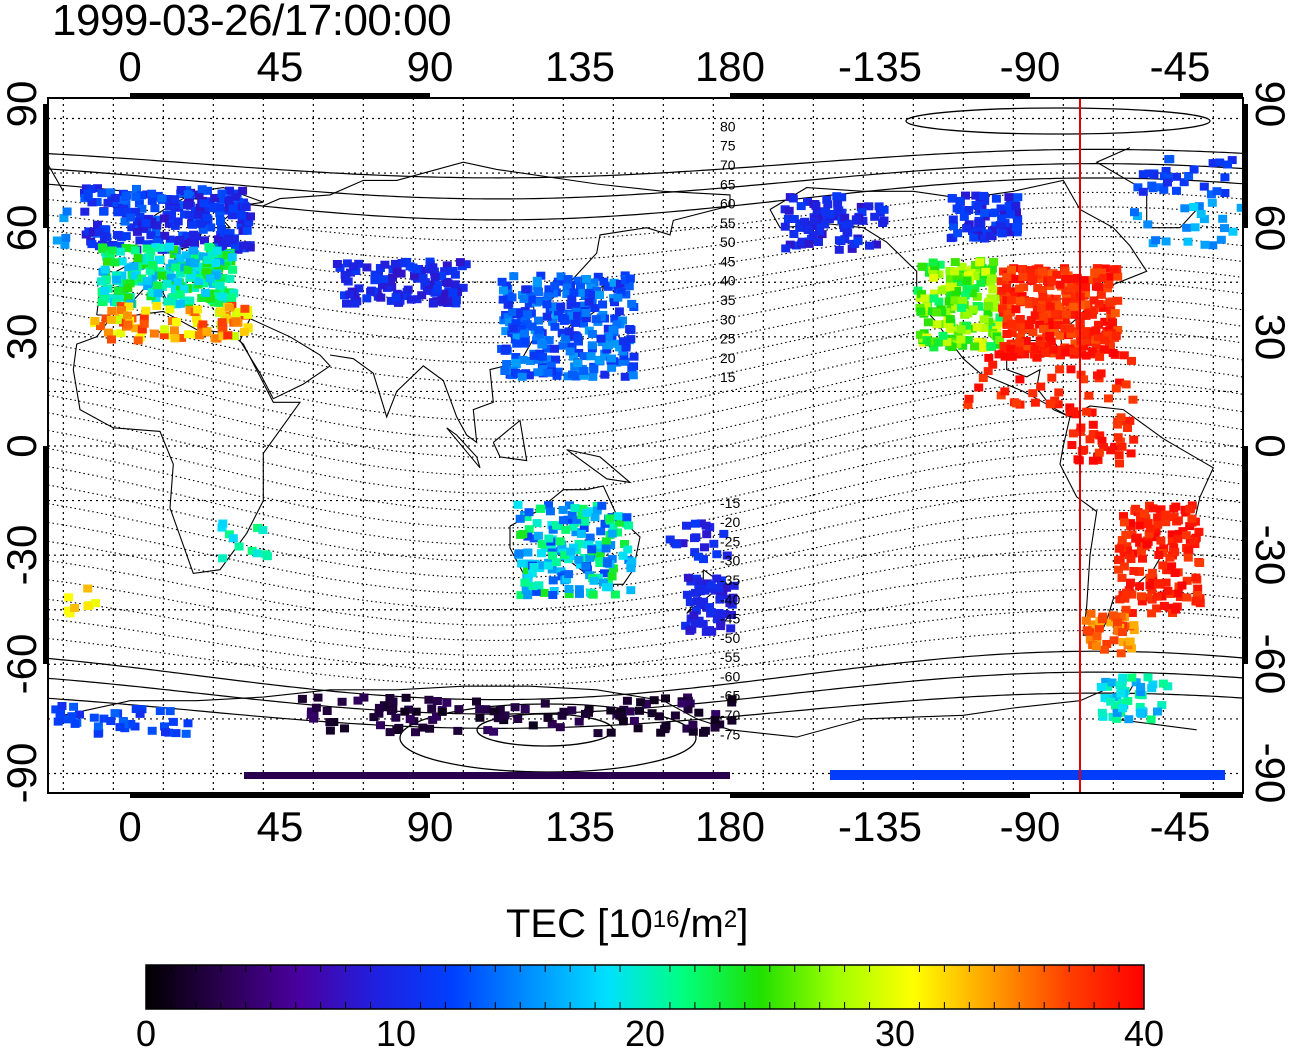 The width and height of the screenshot is (1292, 1057). What do you see at coordinates (728, 281) in the screenshot?
I see `magnetic-latitude-label: 40` at bounding box center [728, 281].